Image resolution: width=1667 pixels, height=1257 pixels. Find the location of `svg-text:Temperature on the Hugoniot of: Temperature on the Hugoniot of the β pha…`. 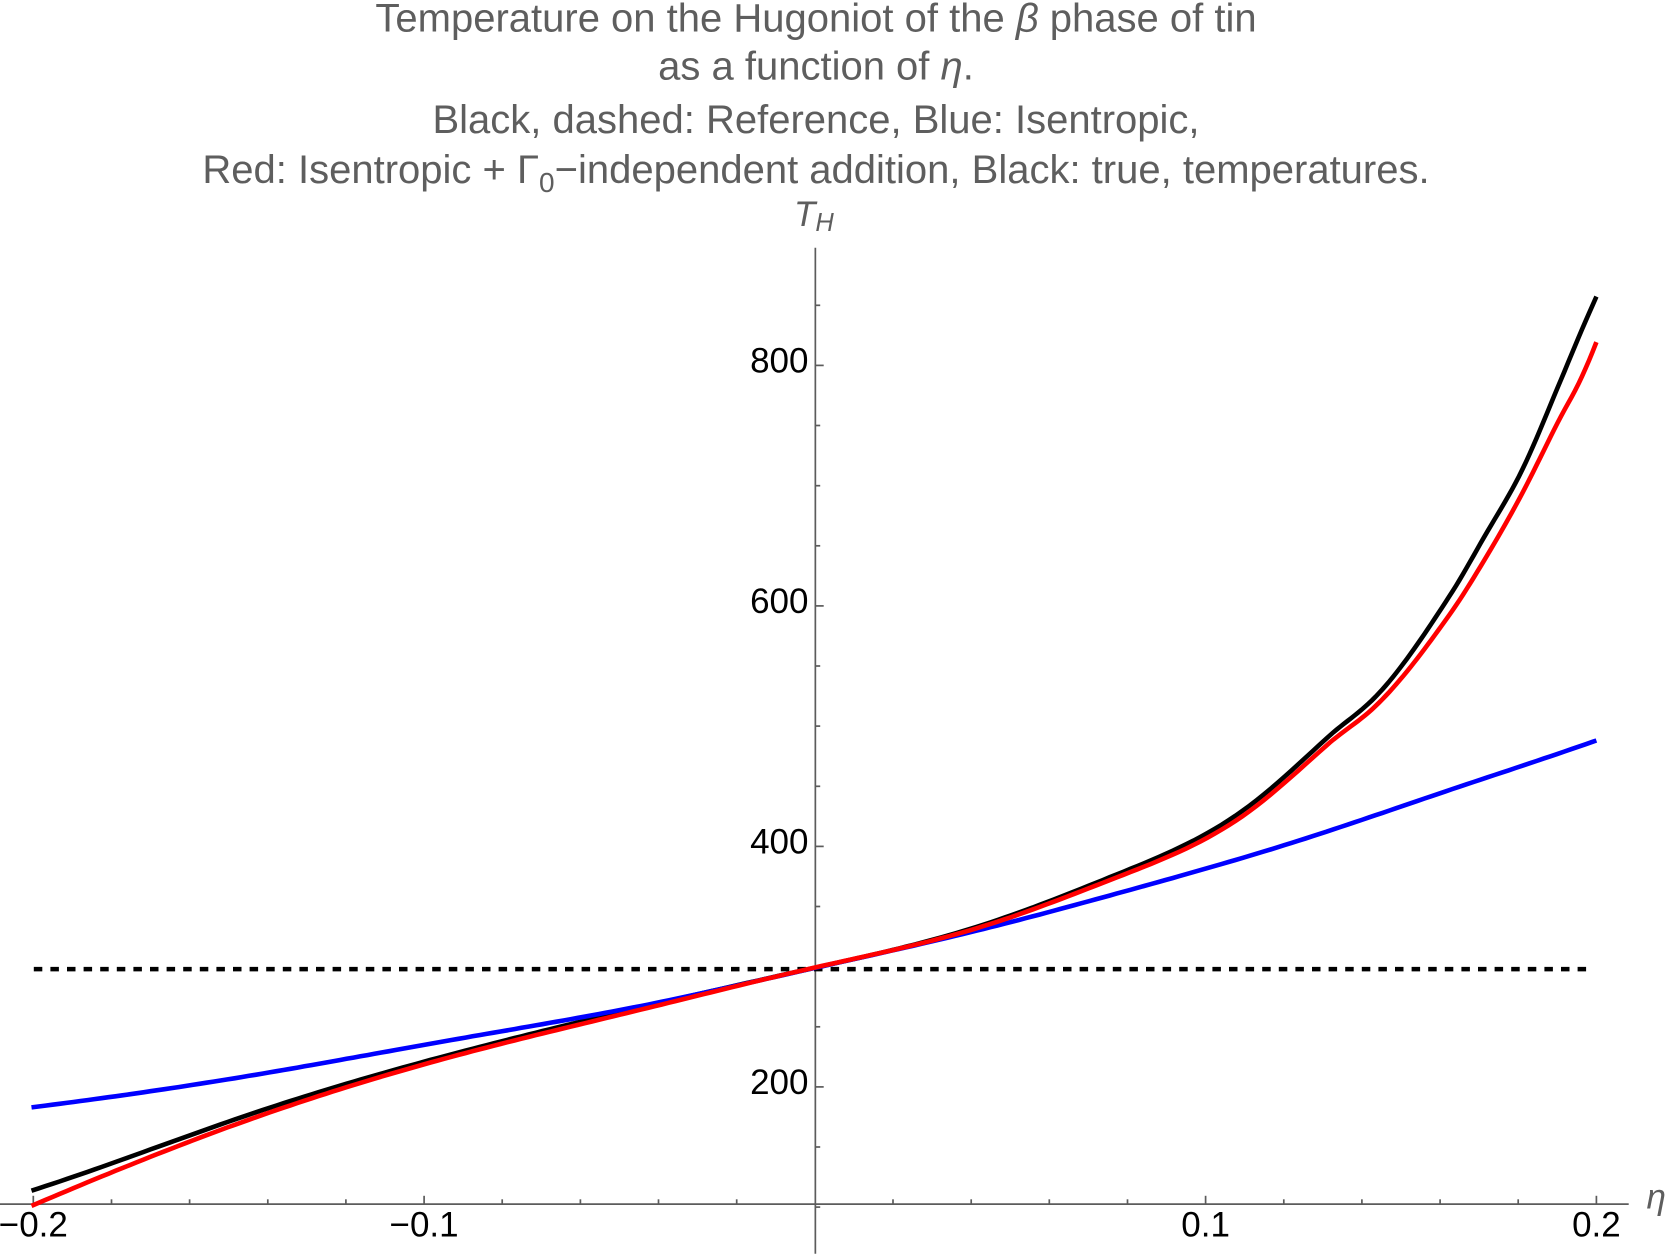

svg-text:Temperature on the Hugoniot of: Temperature on the Hugoniot of the β pha… is located at coordinates (815, 20).